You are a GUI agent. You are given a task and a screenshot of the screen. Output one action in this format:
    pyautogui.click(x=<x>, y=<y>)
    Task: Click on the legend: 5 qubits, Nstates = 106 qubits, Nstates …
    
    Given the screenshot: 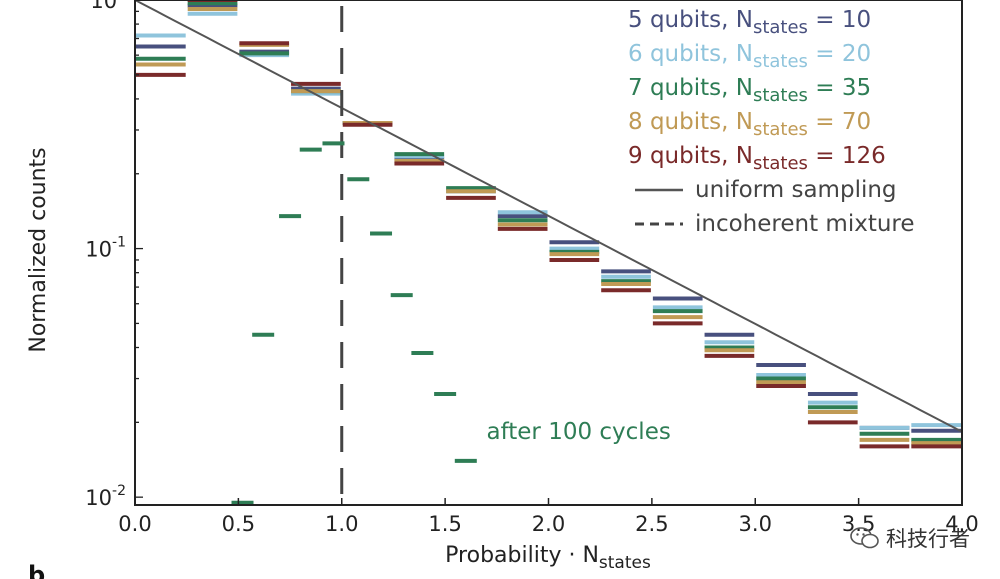 What is the action you would take?
    pyautogui.click(x=771, y=122)
    